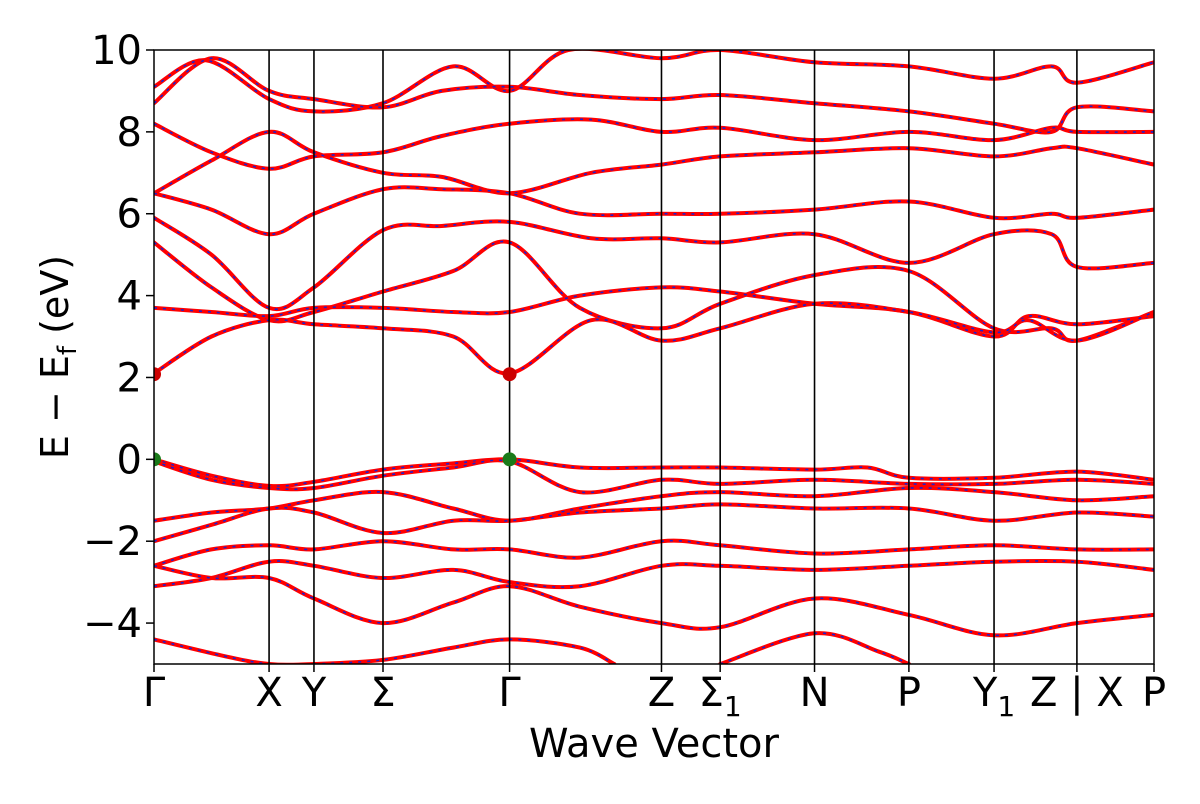  I want to click on x-tick-label: Z | X, so click(1077, 693).